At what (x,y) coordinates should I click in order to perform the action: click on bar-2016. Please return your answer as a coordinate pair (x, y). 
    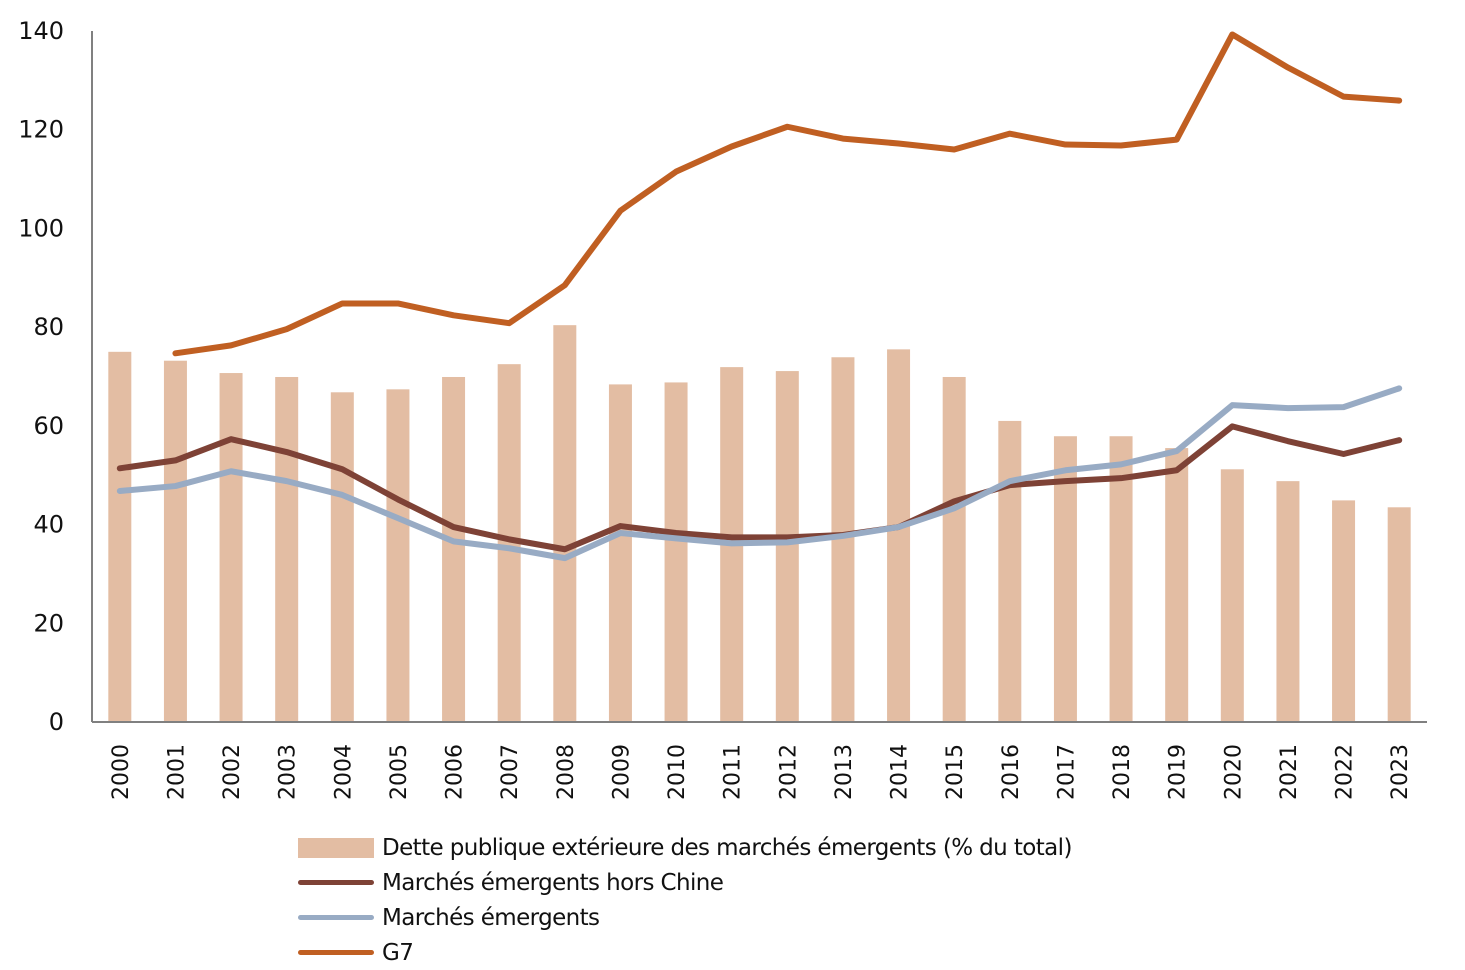
    Looking at the image, I should click on (1009, 571).